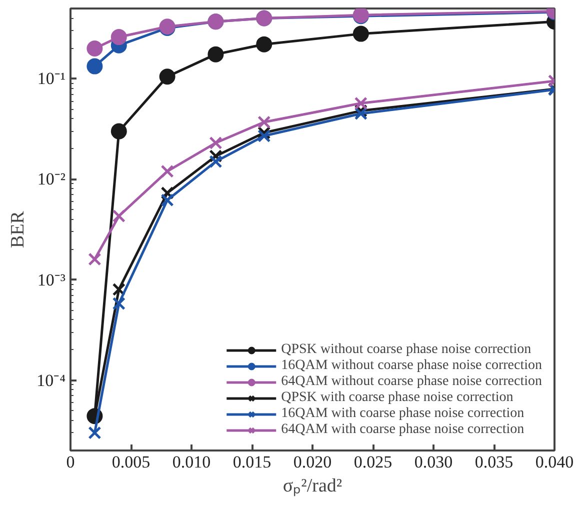  What do you see at coordinates (252, 462) in the screenshot?
I see `x-tick-label: 0.015` at bounding box center [252, 462].